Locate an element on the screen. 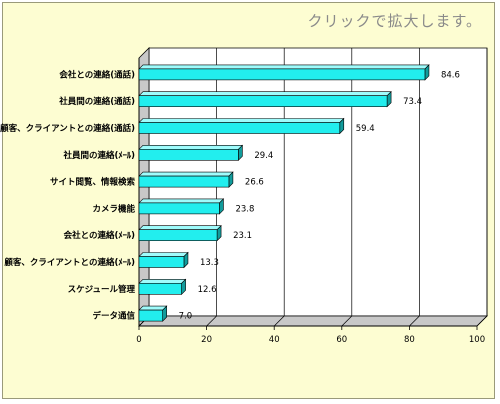  x-tick-label: 20 is located at coordinates (206, 340).